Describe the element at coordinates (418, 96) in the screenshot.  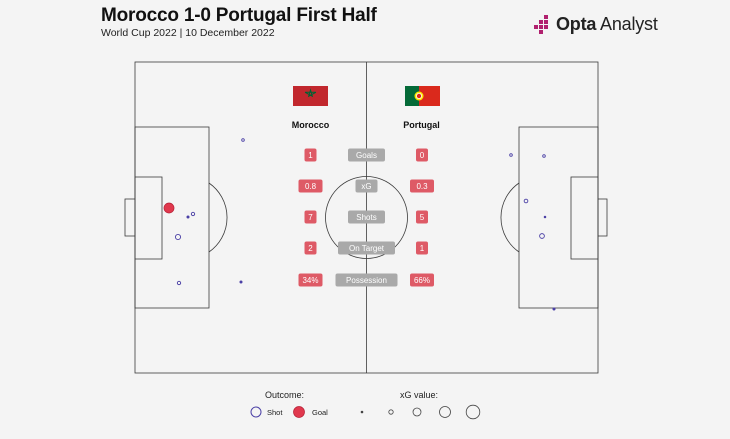
I see `portugal-flag-shield` at that location.